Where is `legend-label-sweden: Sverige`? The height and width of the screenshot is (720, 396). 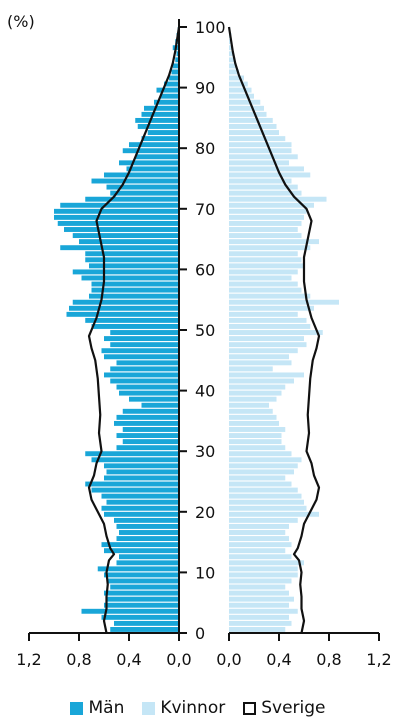 legend-label-sweden: Sverige is located at coordinates (293, 708).